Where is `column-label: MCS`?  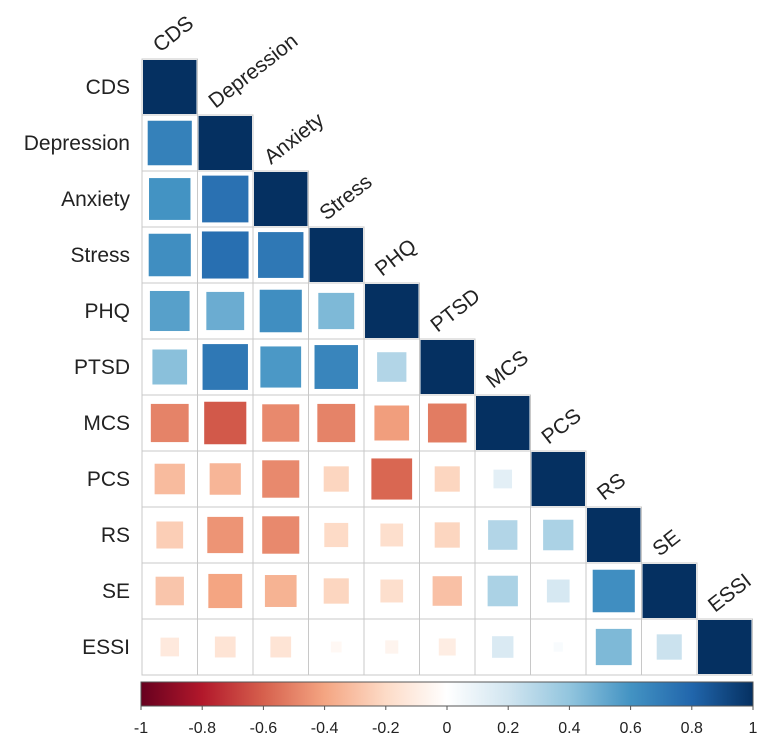
column-label: MCS is located at coordinates (507, 369).